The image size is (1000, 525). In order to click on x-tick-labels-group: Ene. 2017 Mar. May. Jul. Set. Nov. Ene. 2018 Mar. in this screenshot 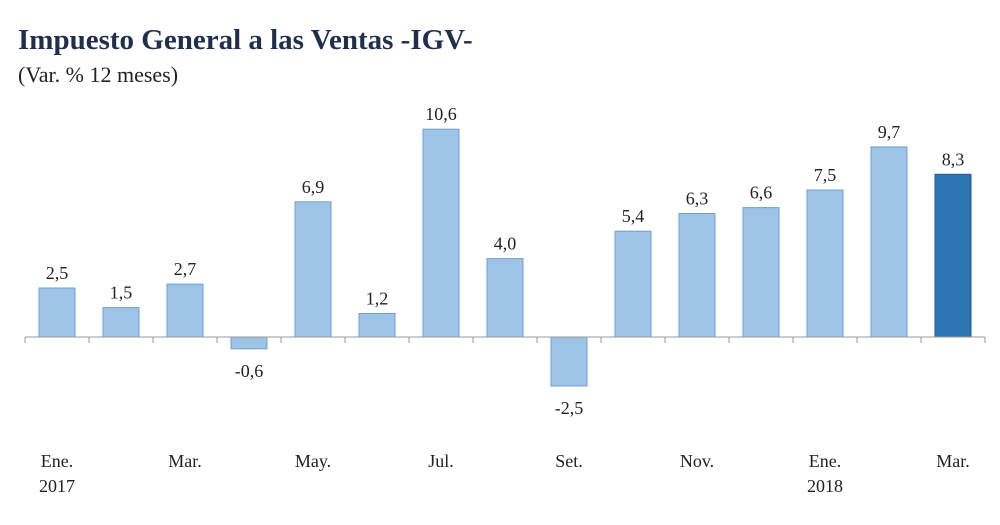, I will do `click(504, 473)`.